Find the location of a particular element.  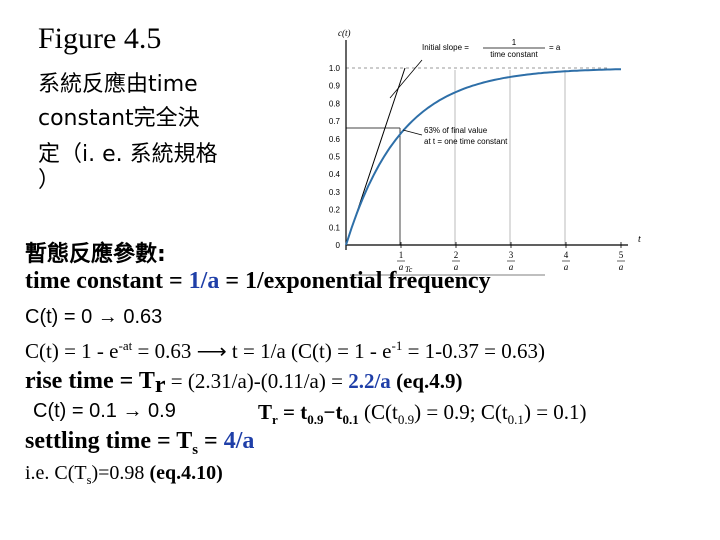

transient-heading: 暫態反應參數: is located at coordinates (95, 254).